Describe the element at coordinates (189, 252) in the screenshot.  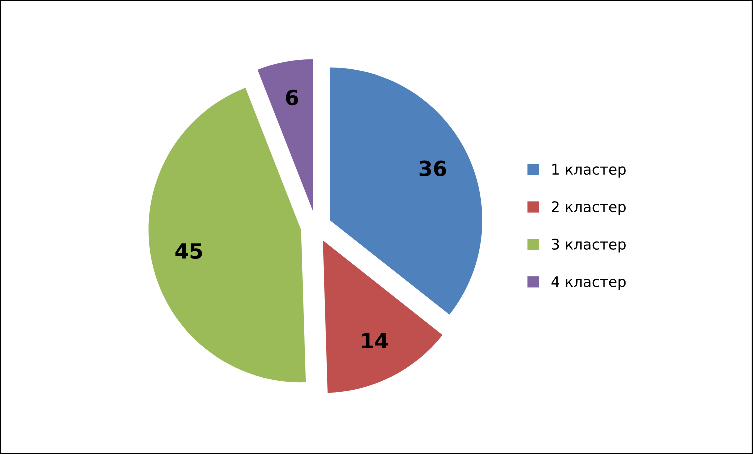
I see `data-label: 45` at that location.